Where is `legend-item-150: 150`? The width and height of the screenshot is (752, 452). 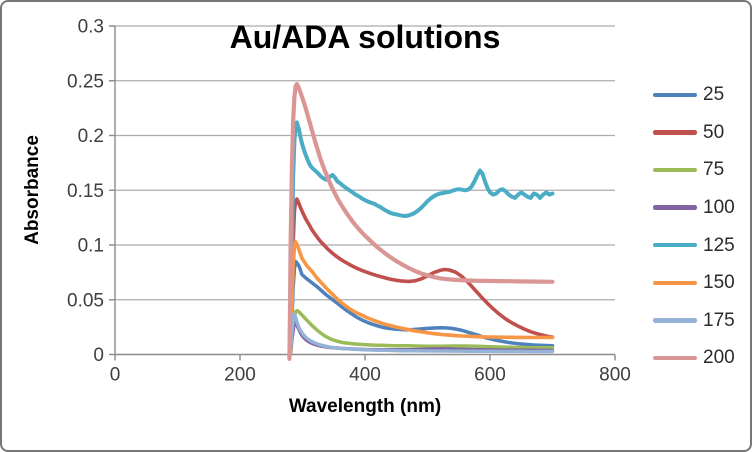 legend-item-150: 150 is located at coordinates (694, 283).